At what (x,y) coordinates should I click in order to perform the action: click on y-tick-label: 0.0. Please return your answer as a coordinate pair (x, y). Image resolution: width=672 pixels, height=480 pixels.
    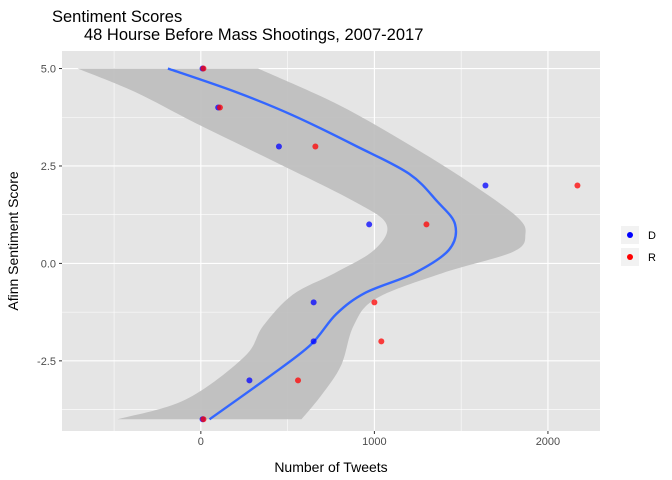
    Looking at the image, I should click on (48, 264).